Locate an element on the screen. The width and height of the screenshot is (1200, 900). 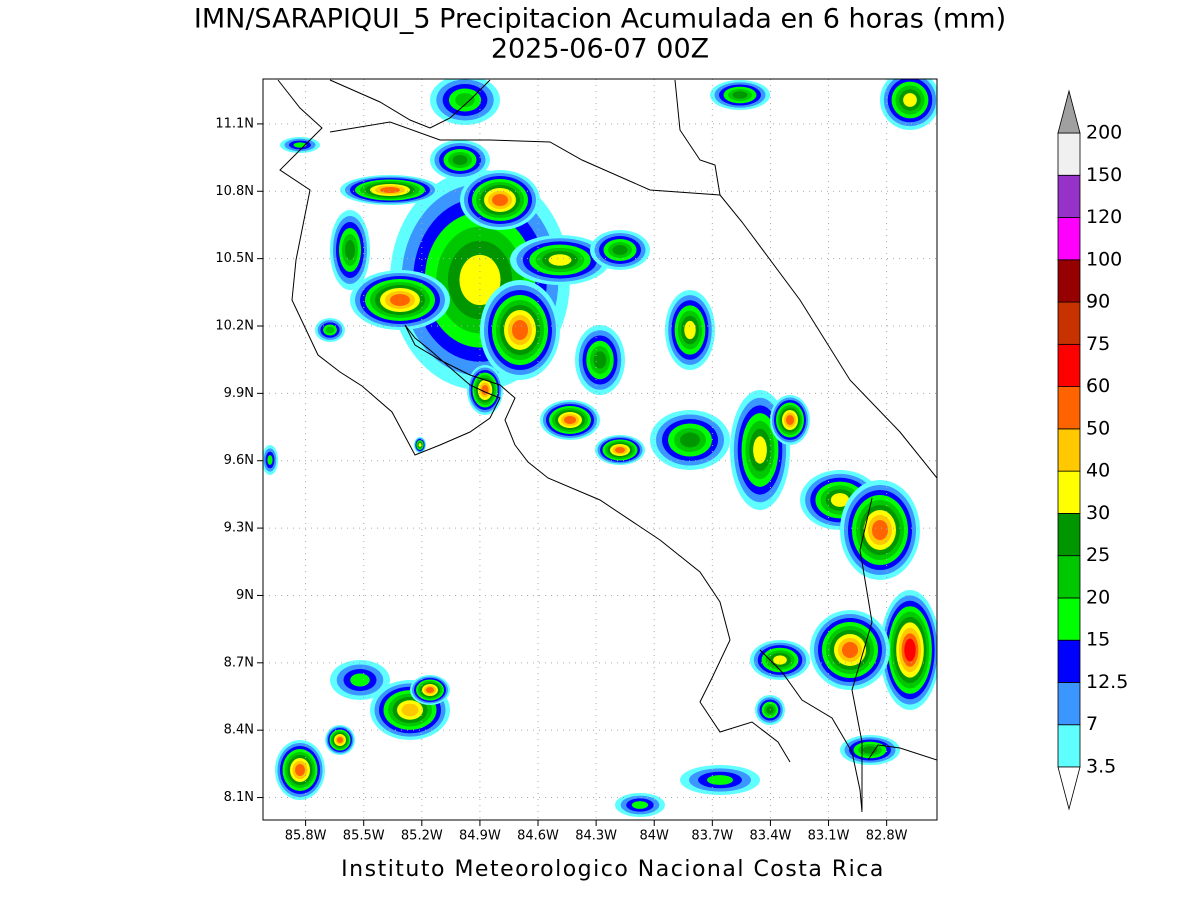
colorbar-label: 90 is located at coordinates (1098, 302).